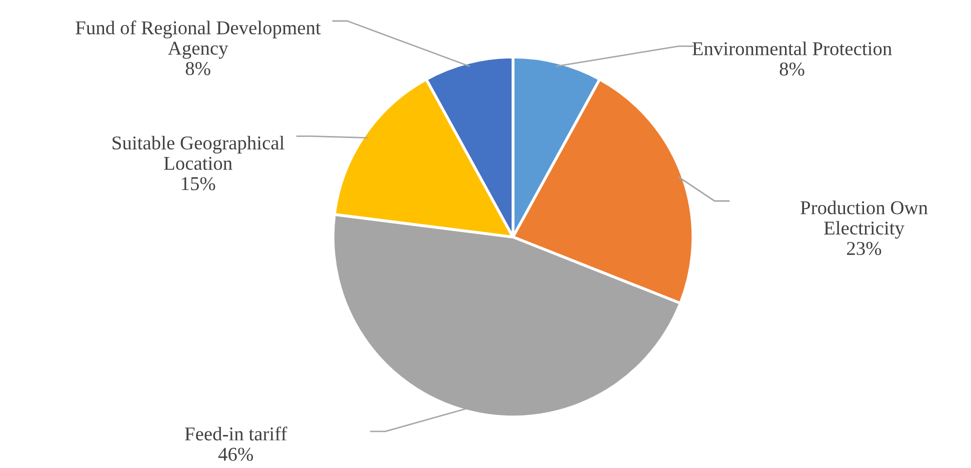  What do you see at coordinates (236, 433) in the screenshot?
I see `slice-label: Feed-in tariff` at bounding box center [236, 433].